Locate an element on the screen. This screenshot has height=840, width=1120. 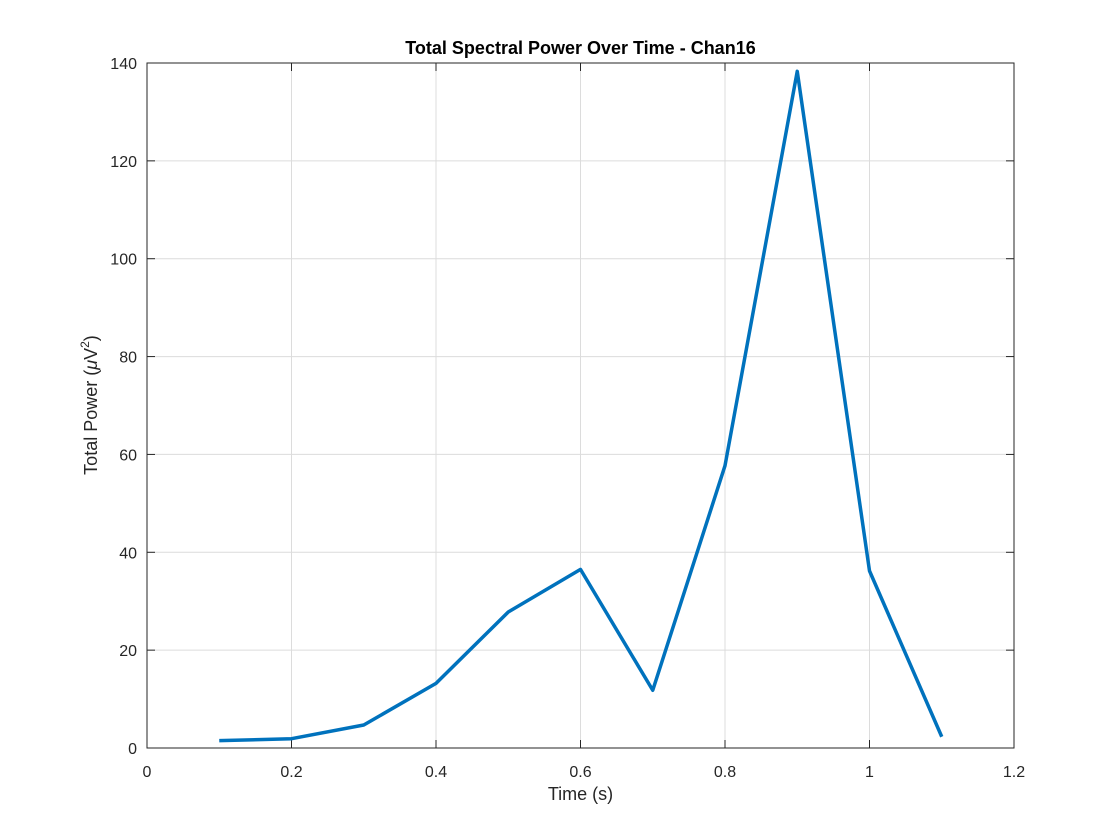
y-axis-label: Total Power (μV2) is located at coordinates (89, 405).